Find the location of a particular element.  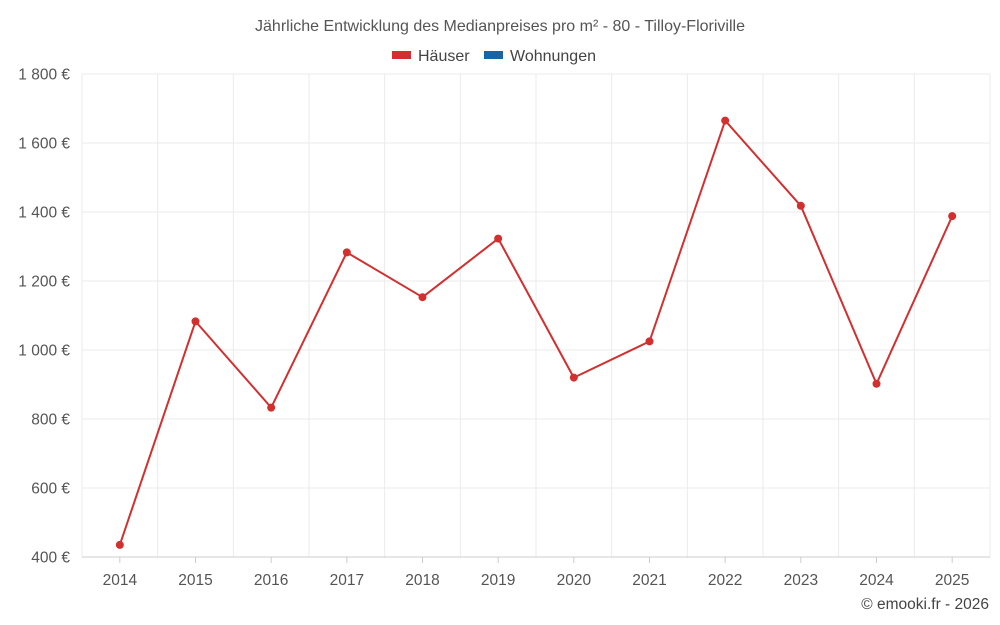

x-tick-label: 2014 is located at coordinates (120, 580).